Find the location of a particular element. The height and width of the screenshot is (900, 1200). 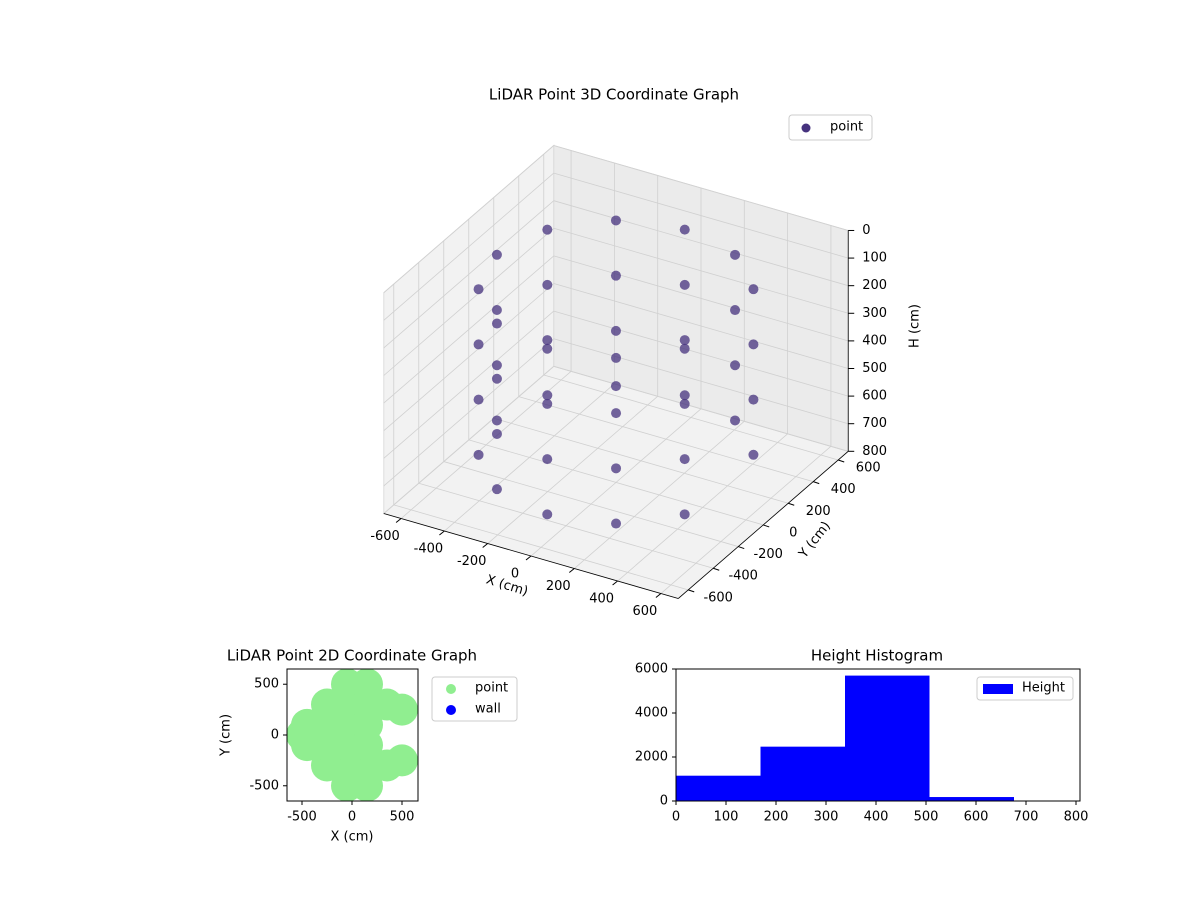

x-axis-line is located at coordinates (531, 556).